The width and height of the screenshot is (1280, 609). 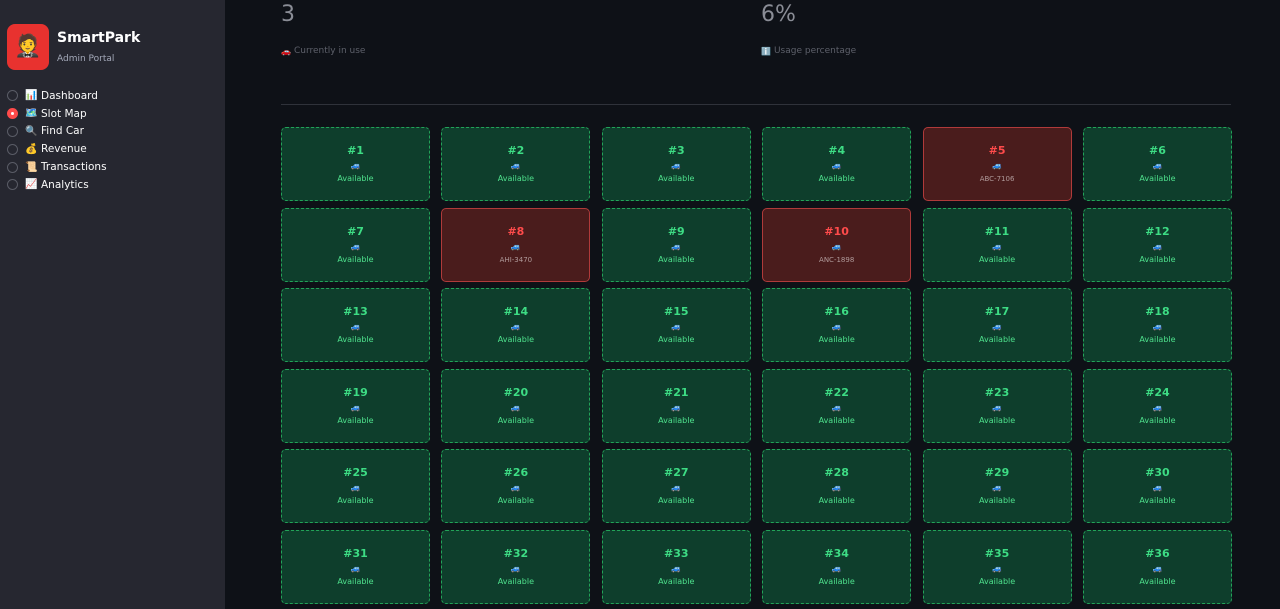 I want to click on nav-item-find-car: 🔍 Find Car, so click(x=57, y=132).